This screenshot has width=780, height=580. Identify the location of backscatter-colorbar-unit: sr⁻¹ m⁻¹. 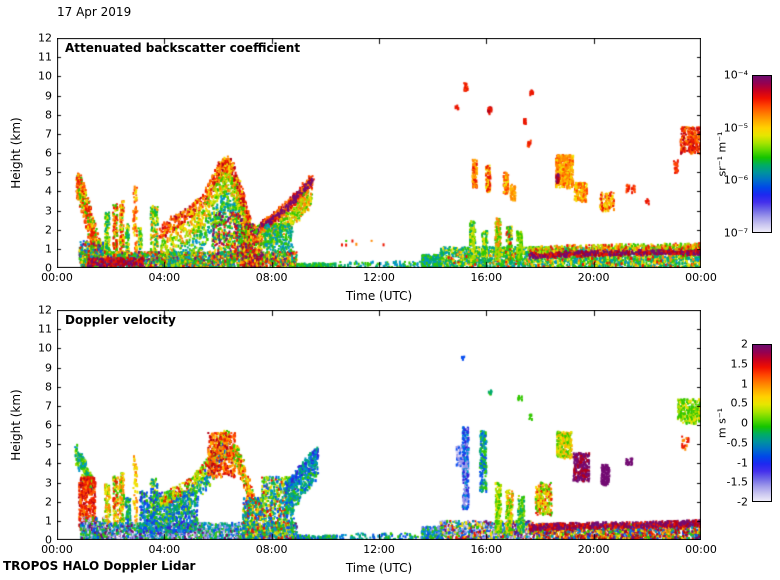
(722, 154).